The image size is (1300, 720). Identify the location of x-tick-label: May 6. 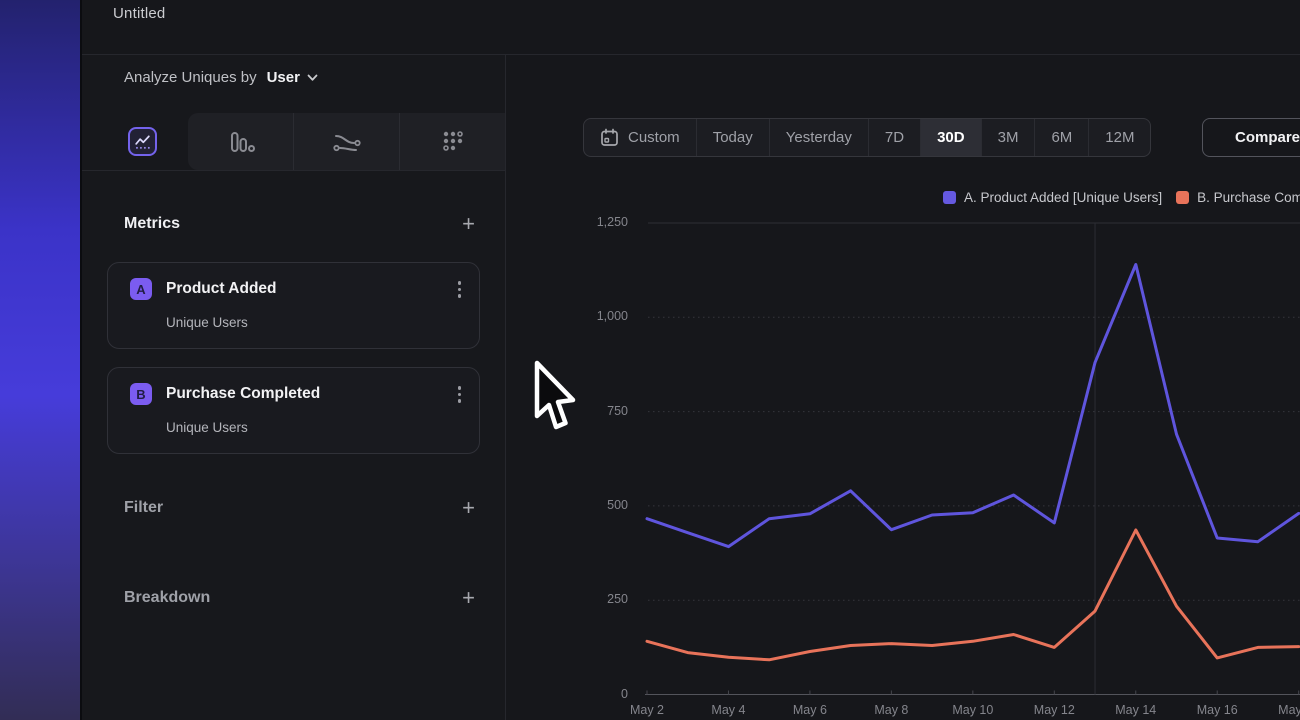
(809, 710).